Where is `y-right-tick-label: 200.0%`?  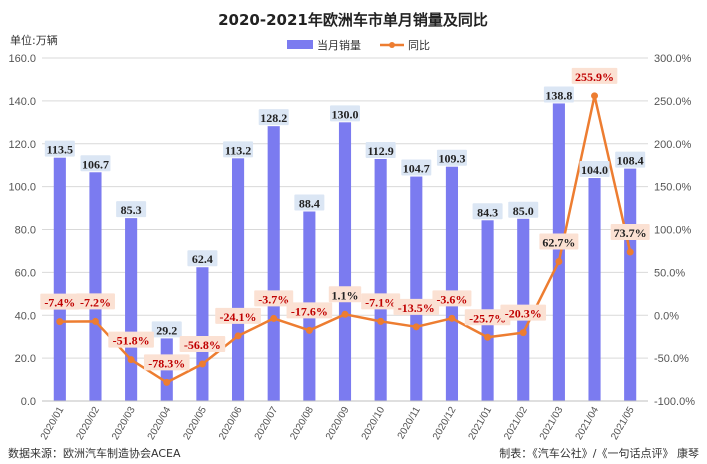
y-right-tick-label: 200.0% is located at coordinates (673, 145).